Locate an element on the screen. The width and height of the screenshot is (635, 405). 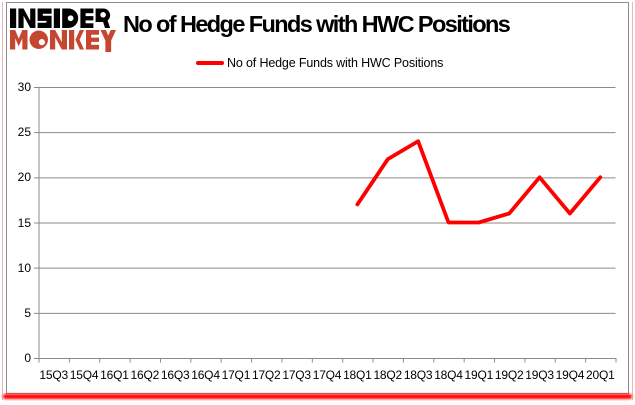
x-tick-label-18Q1: 18Q1 is located at coordinates (357, 375).